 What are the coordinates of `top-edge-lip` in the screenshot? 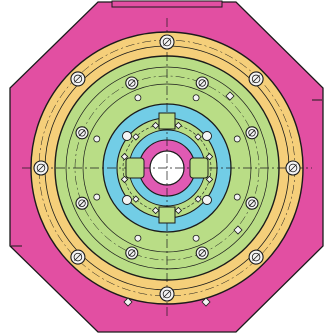 It's located at (167, 4).